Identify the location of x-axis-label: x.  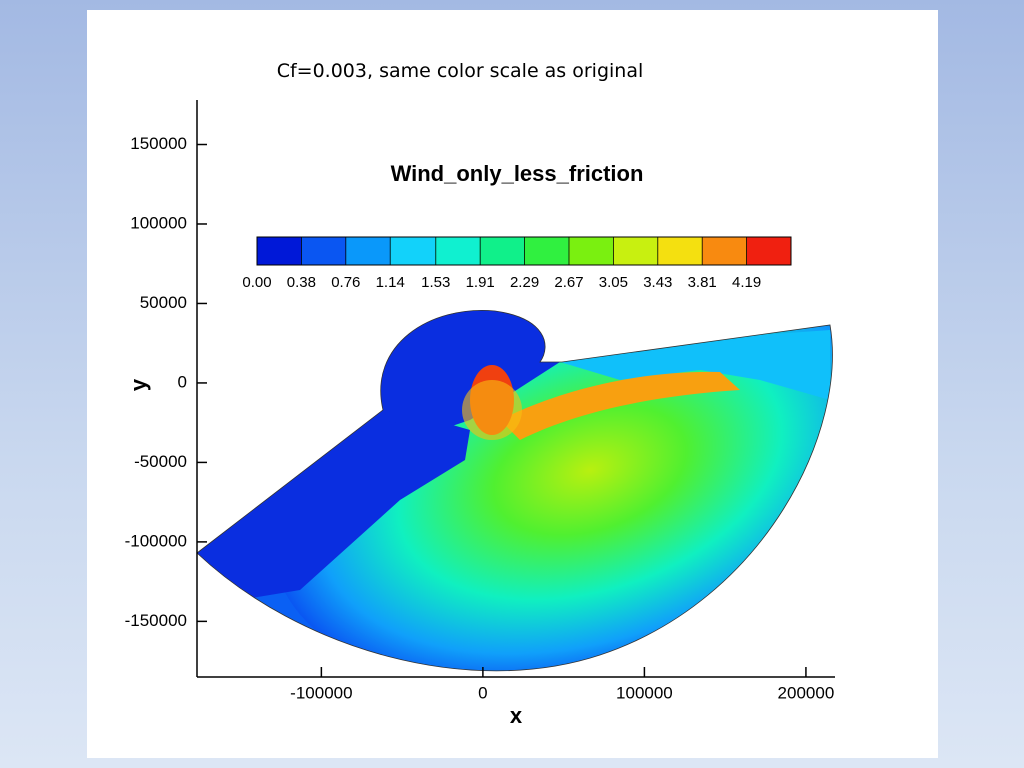
(516, 715).